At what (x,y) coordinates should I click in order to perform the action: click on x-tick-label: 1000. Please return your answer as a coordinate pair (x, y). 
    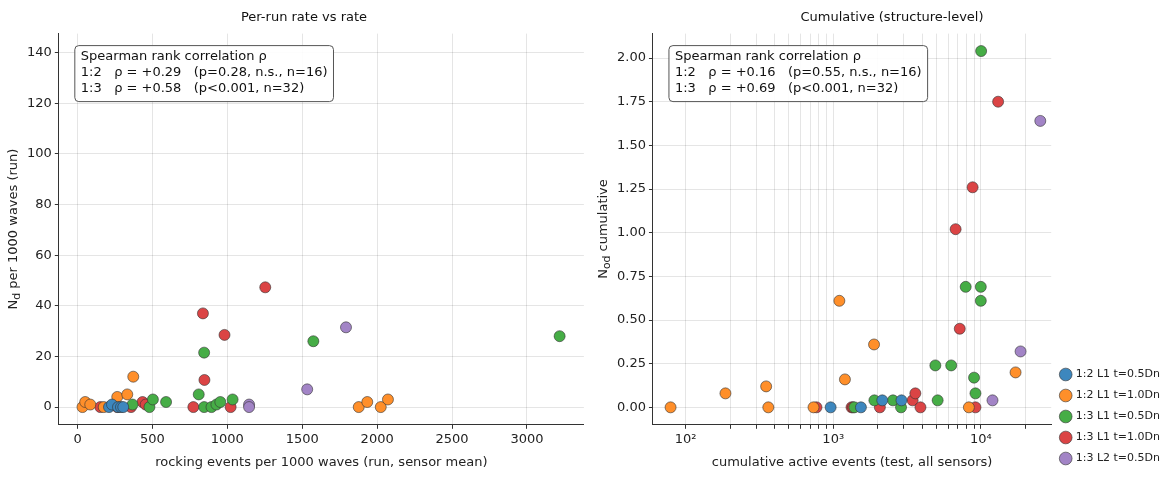
    Looking at the image, I should click on (227, 438).